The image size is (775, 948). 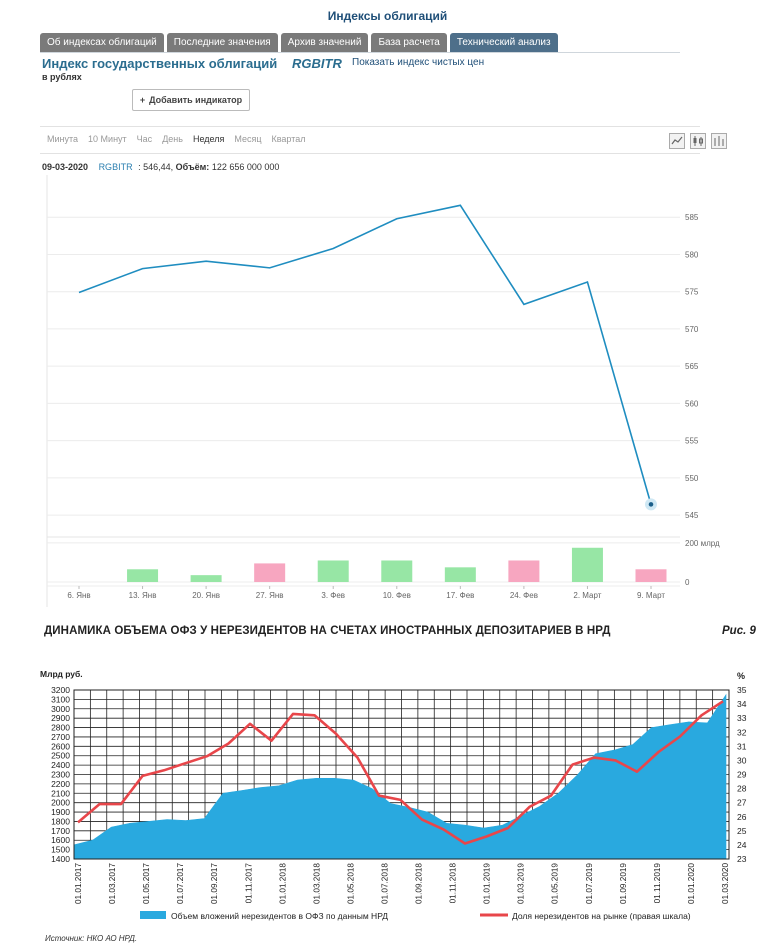 I want to click on right-tick-label: 23, so click(x=742, y=859).